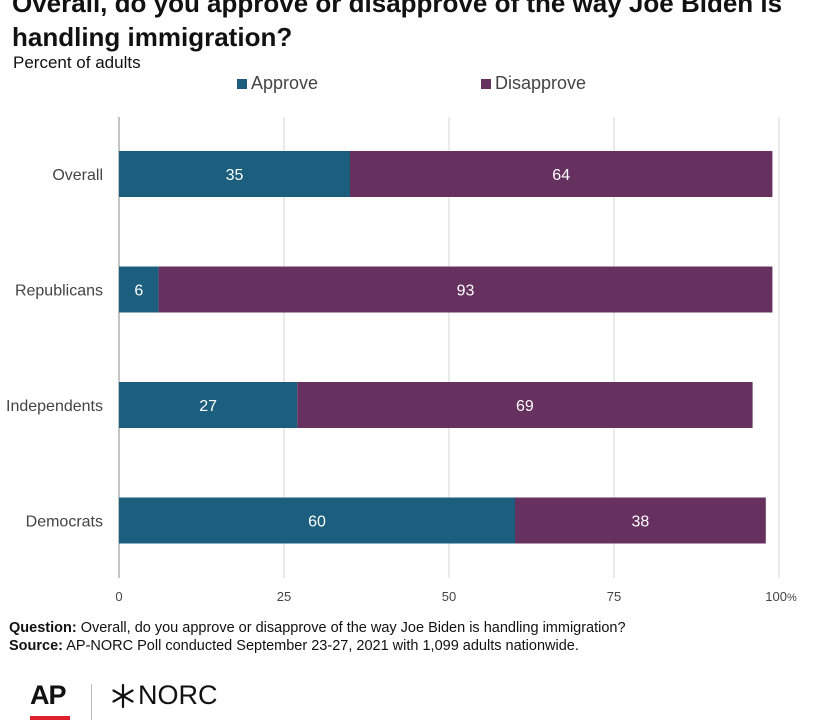 This screenshot has width=818, height=720. I want to click on data-label-republicans-approve: 6, so click(138, 291).